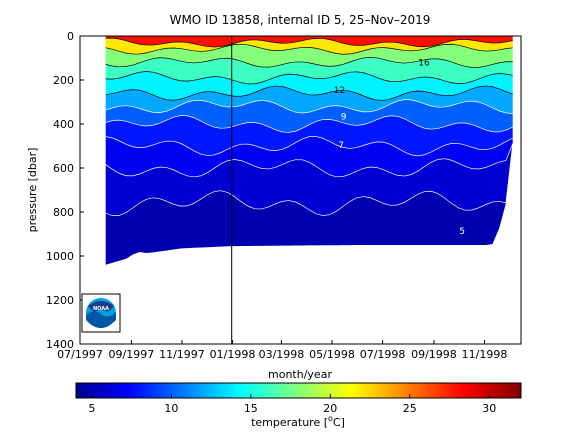 The width and height of the screenshot is (576, 432). I want to click on contour-label-7: 7, so click(341, 146).